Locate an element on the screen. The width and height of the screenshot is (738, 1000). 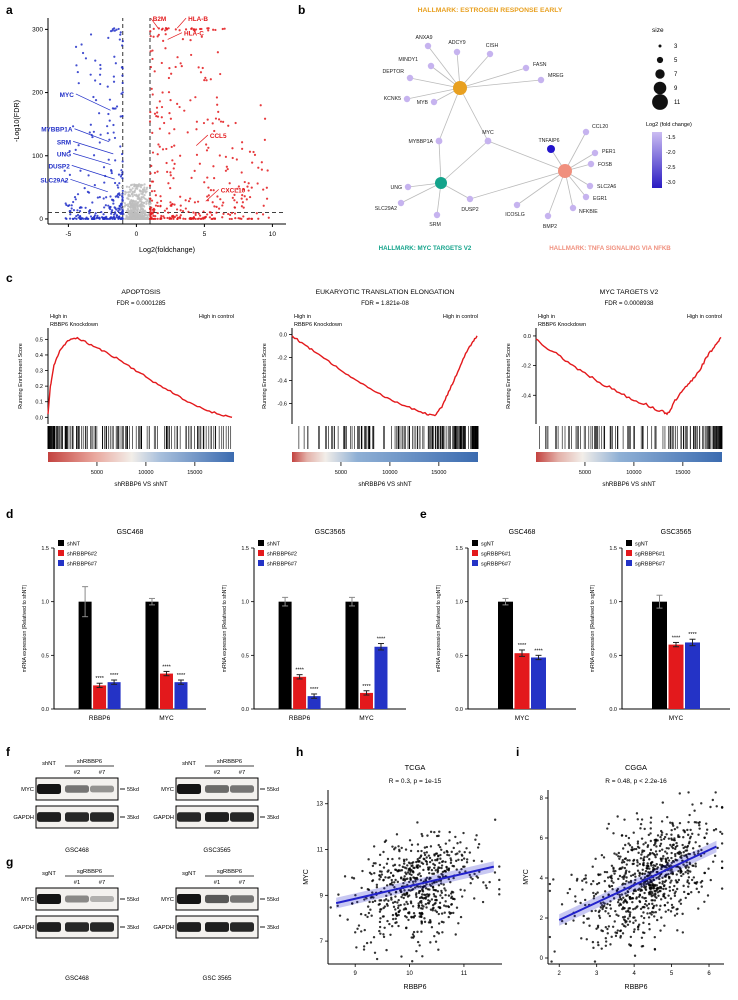
svg-text: 1.5 is located at coordinates (245, 549).